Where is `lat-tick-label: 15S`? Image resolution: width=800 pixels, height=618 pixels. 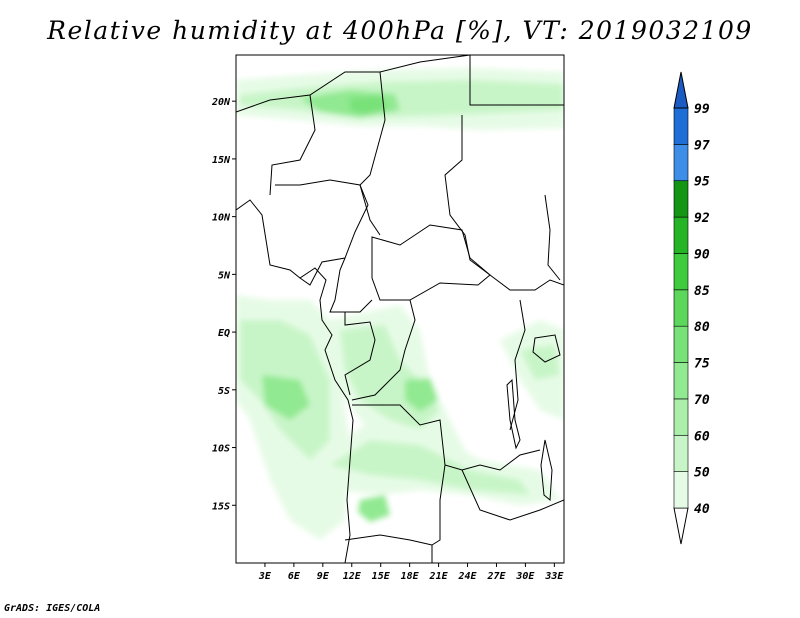 lat-tick-label: 15S is located at coordinates (221, 506).